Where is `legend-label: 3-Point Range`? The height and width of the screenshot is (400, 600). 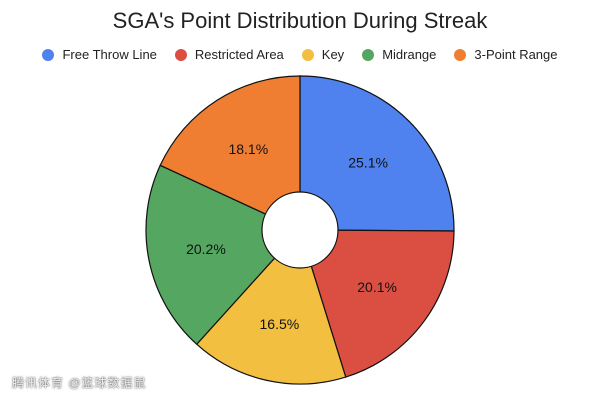
legend-label: 3-Point Range is located at coordinates (516, 54).